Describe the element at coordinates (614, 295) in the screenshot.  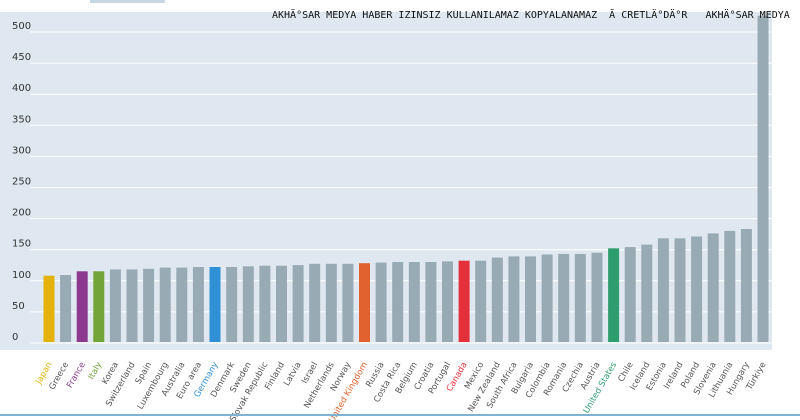
I see `bar-united-states` at that location.